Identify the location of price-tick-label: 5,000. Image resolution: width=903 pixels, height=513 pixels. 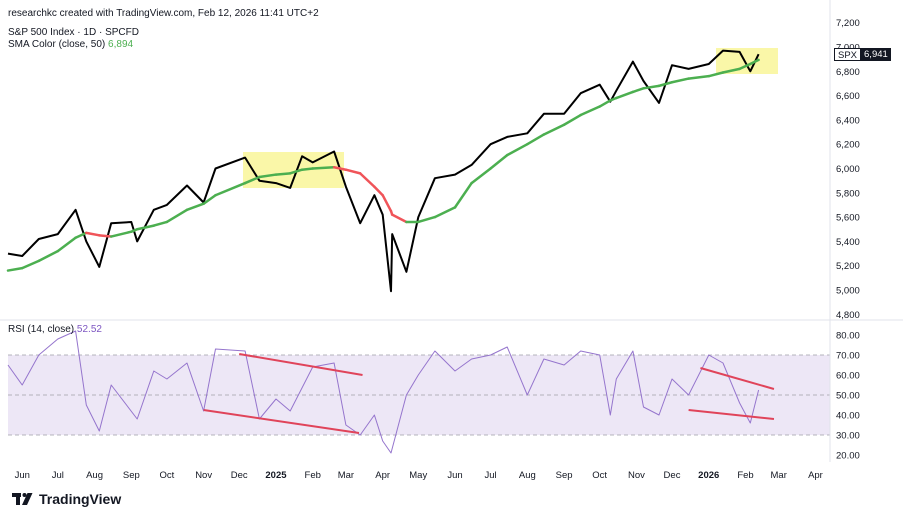
(848, 291).